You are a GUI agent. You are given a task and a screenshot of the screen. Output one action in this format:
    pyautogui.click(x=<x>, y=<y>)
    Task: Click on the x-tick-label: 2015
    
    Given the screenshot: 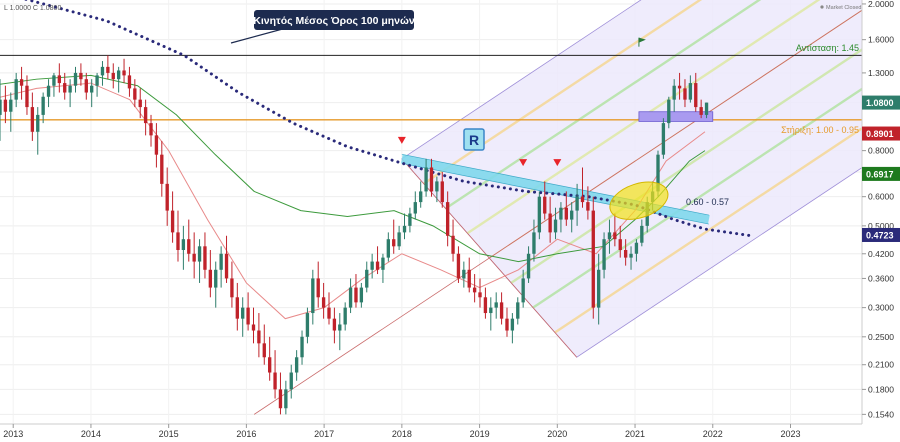 What is the action you would take?
    pyautogui.click(x=169, y=434)
    